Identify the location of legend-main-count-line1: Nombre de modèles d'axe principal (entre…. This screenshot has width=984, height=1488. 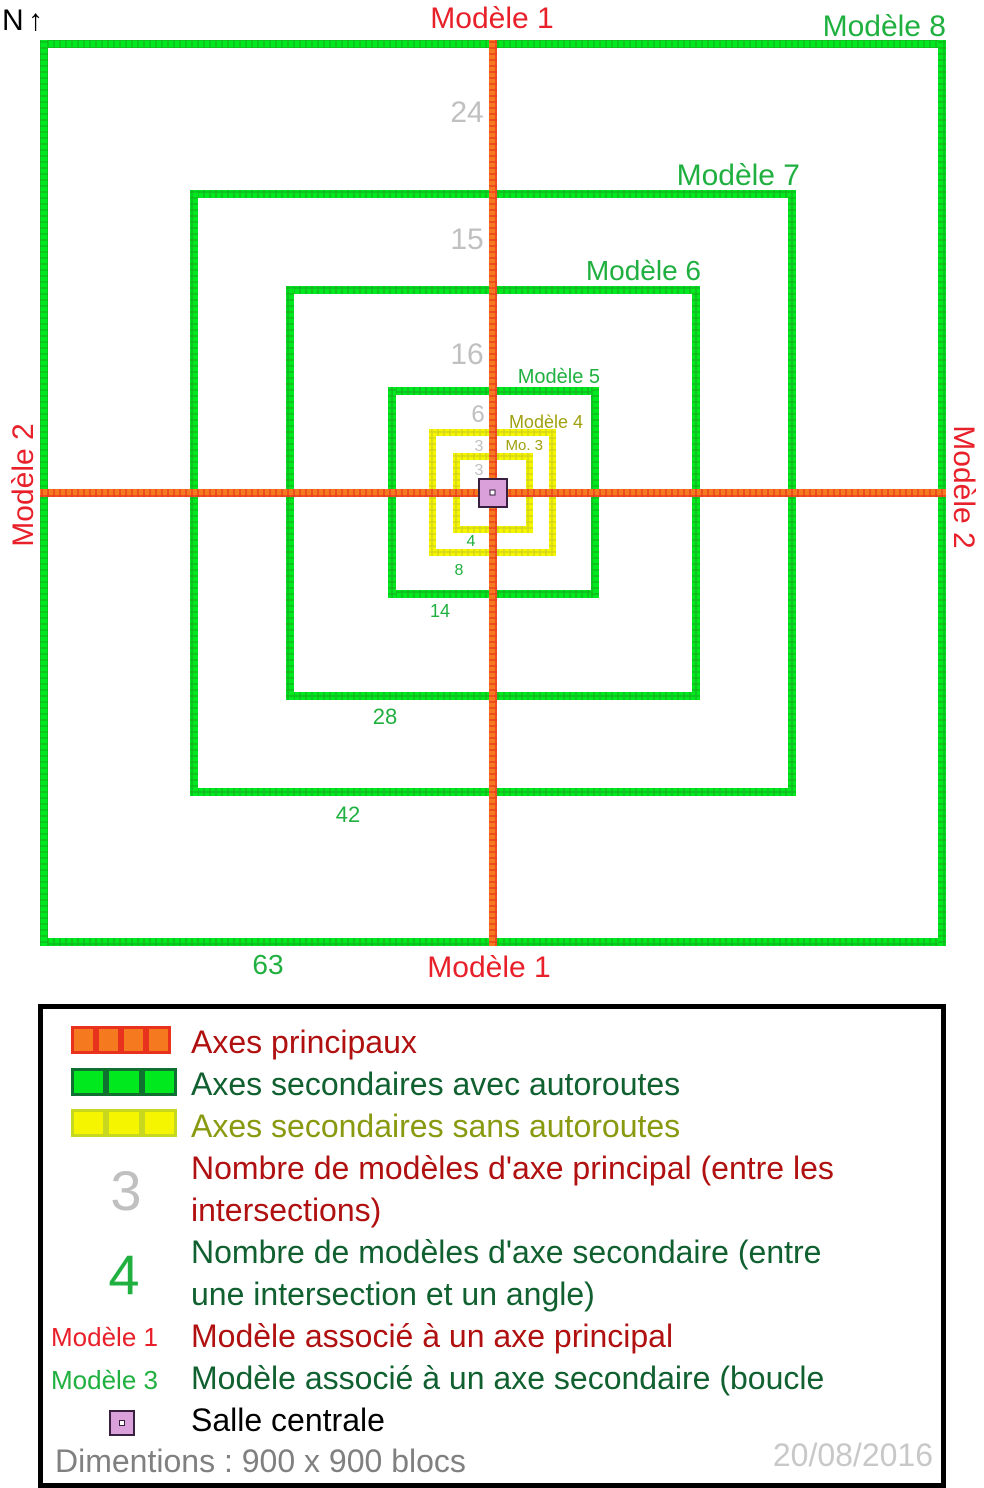
(512, 1168).